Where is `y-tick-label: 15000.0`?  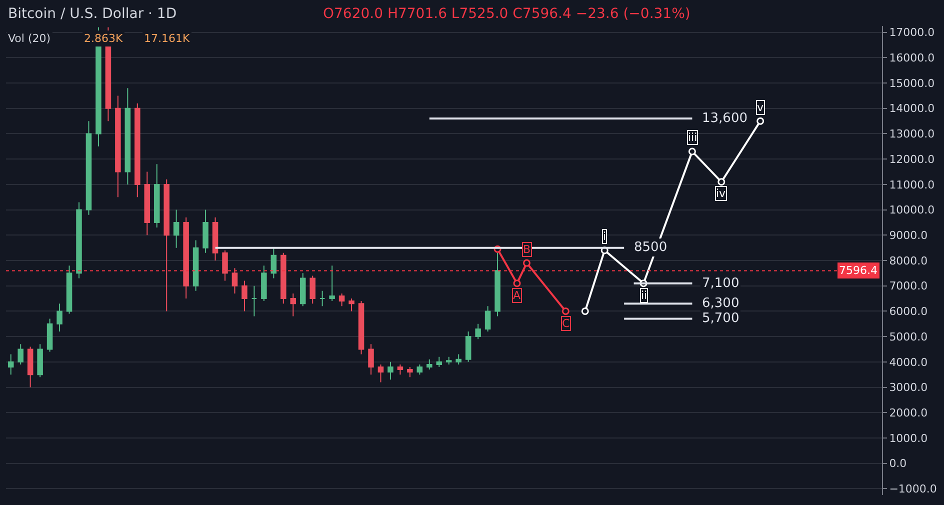 y-tick-label: 15000.0 is located at coordinates (912, 83).